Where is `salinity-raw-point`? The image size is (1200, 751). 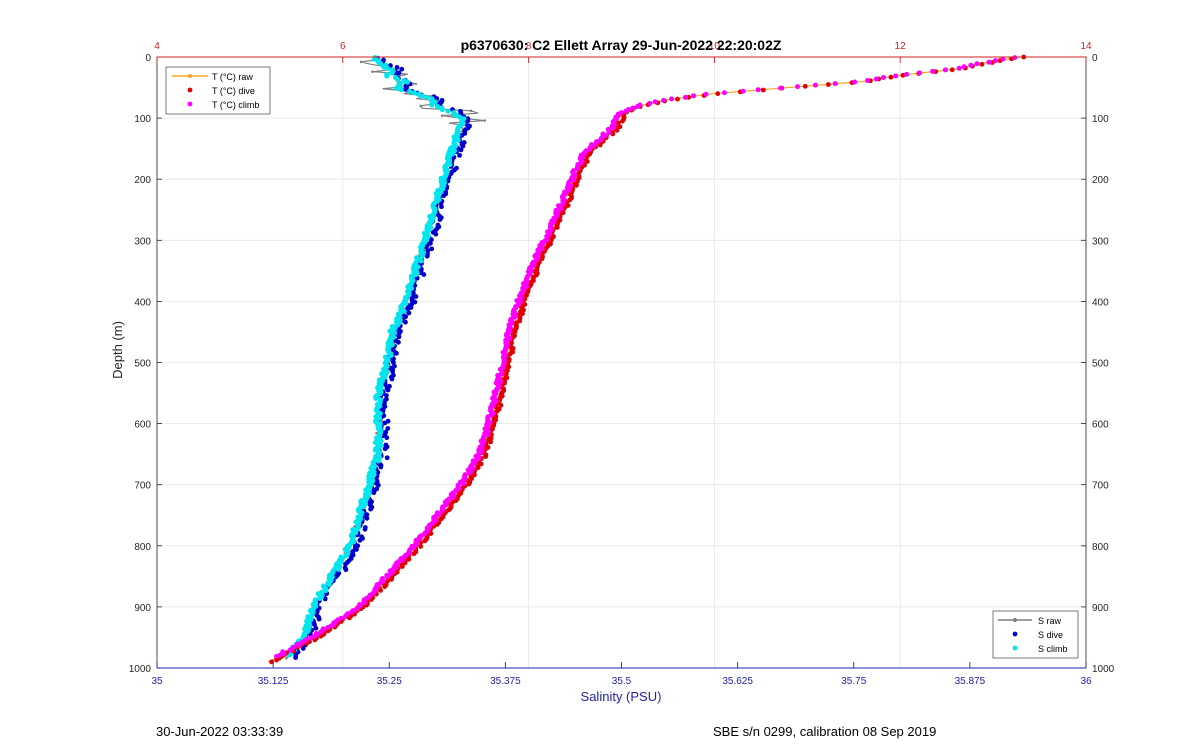
salinity-raw-point is located at coordinates (286, 658).